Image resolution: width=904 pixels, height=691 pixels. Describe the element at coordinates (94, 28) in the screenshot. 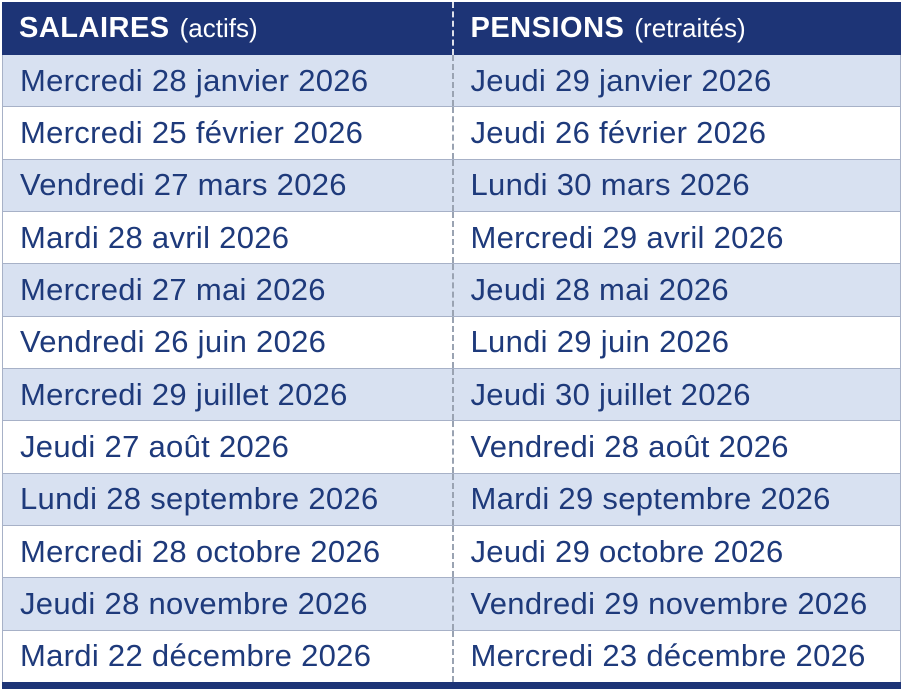

I see `salaires-header-title: SALAIRES` at that location.